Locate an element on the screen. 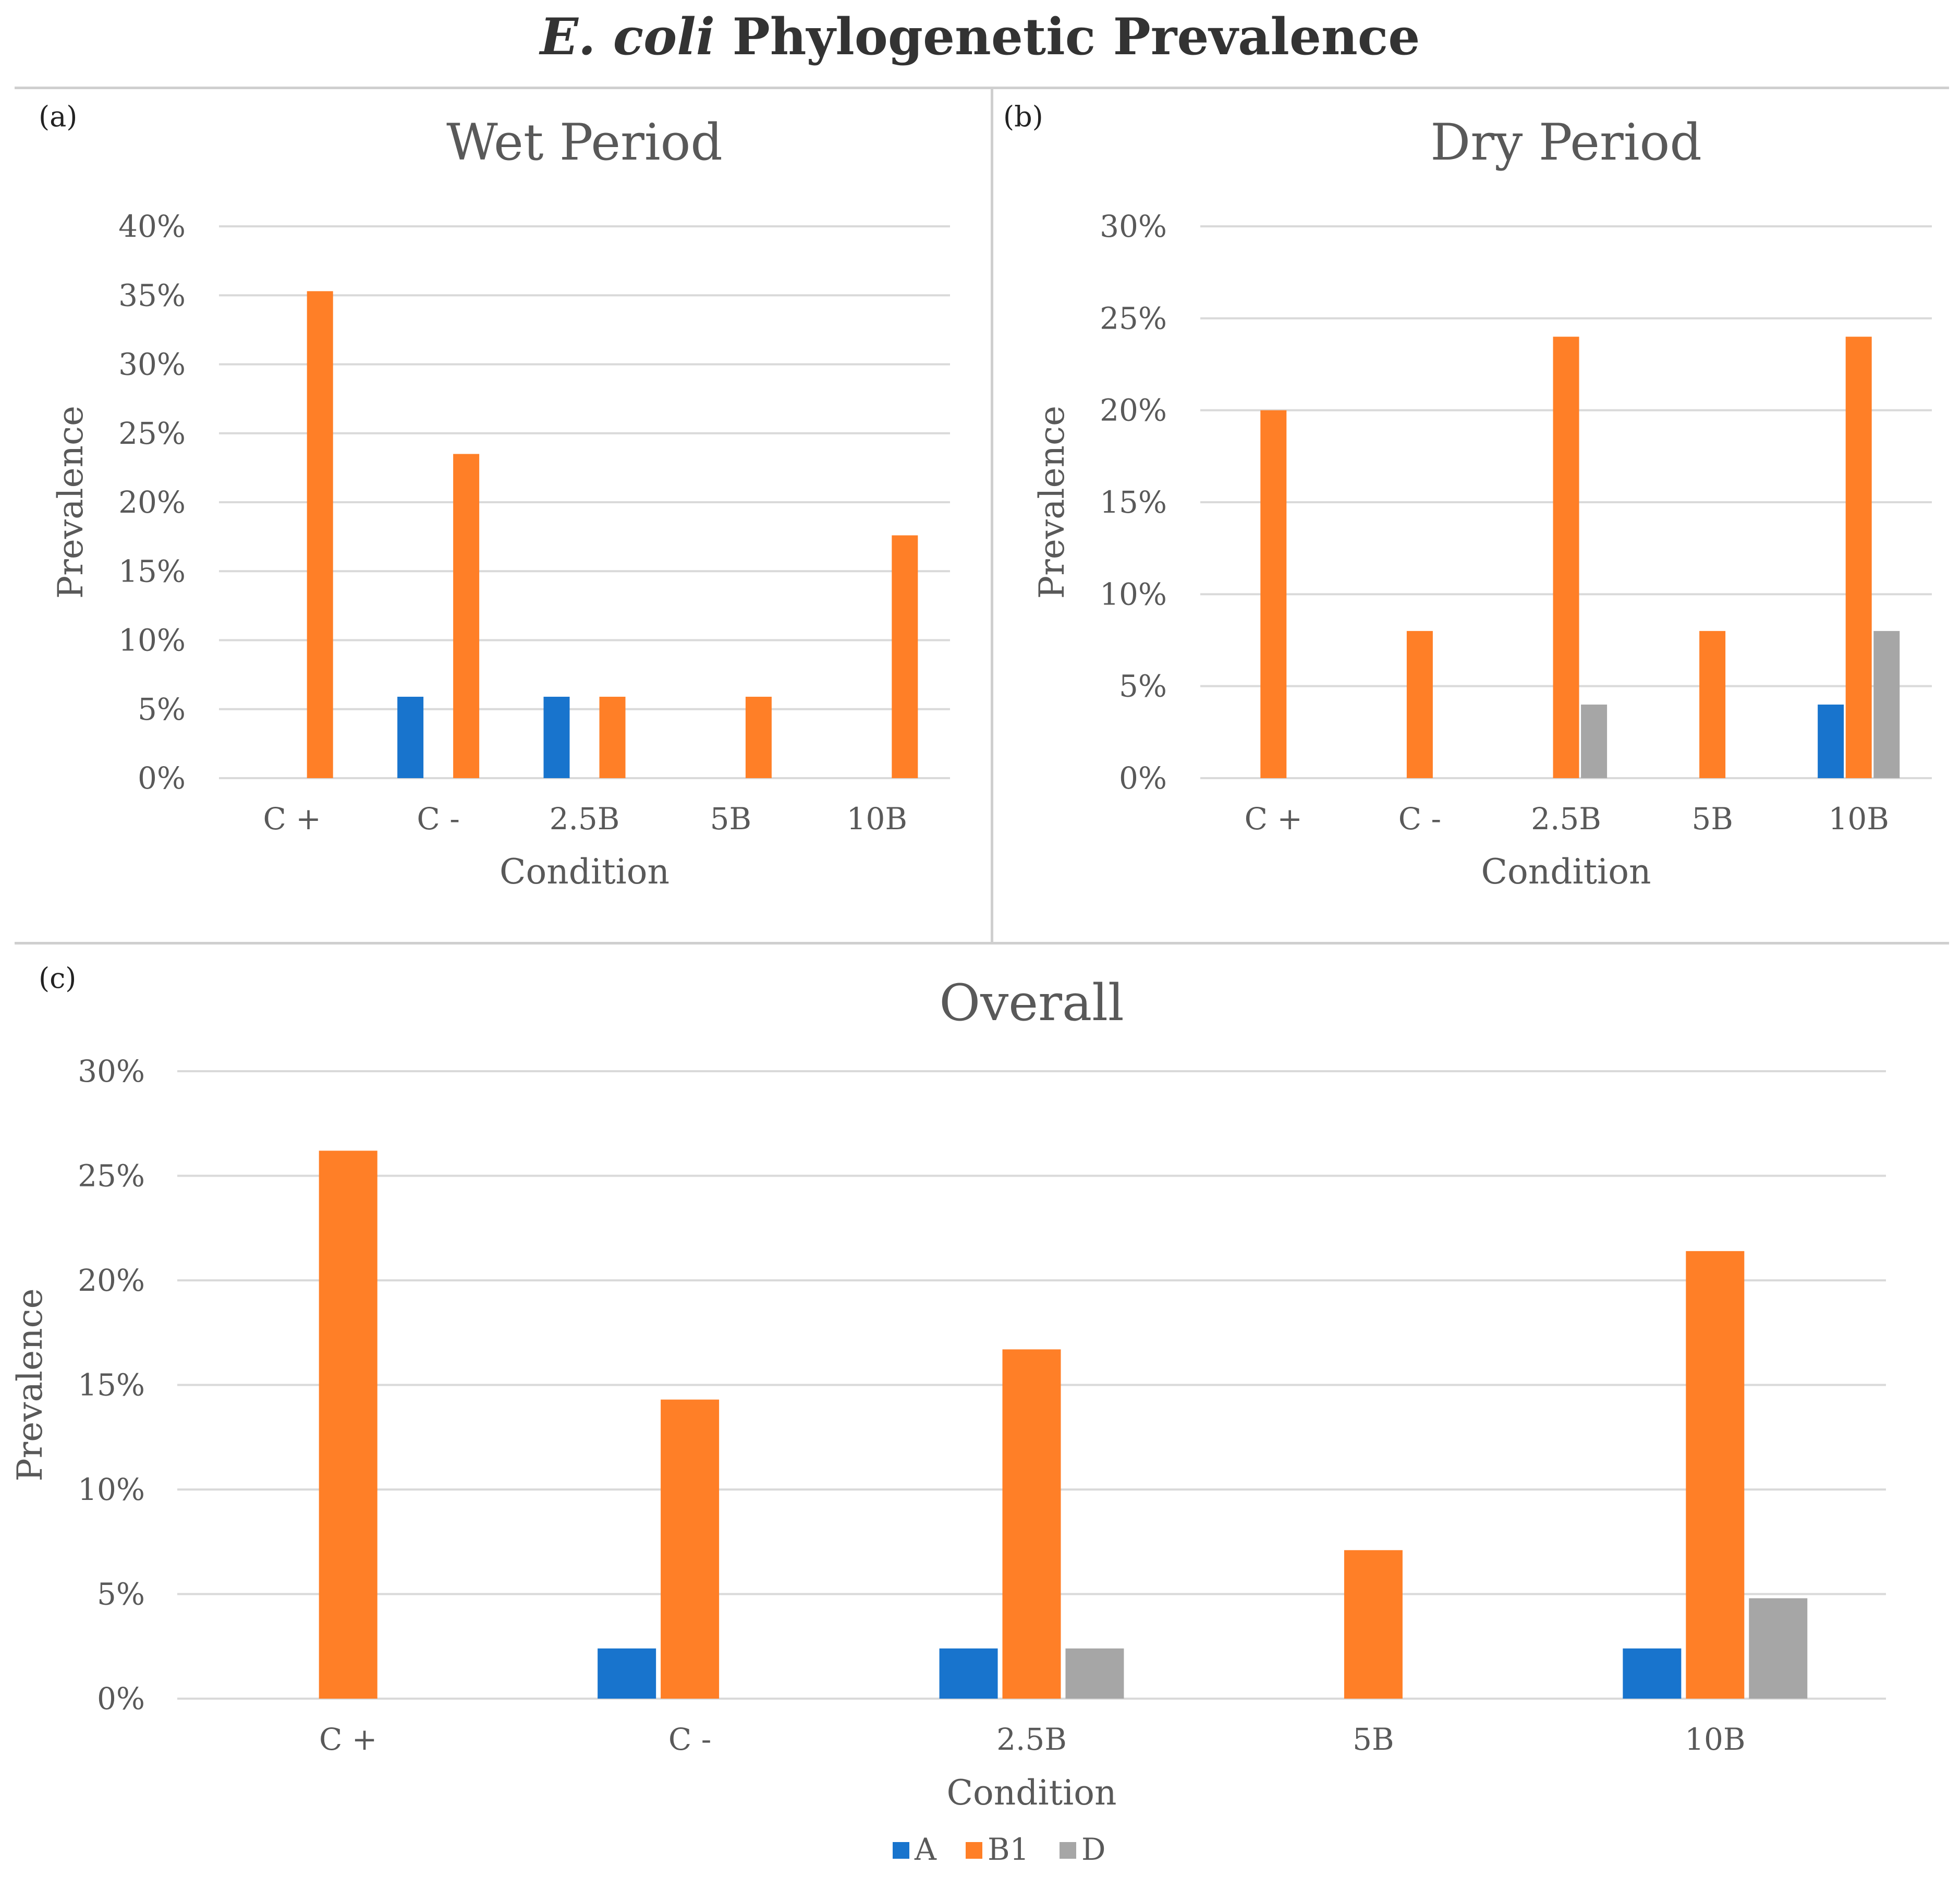 The image size is (1960, 1877). panel-label-a: (a) is located at coordinates (59, 117).